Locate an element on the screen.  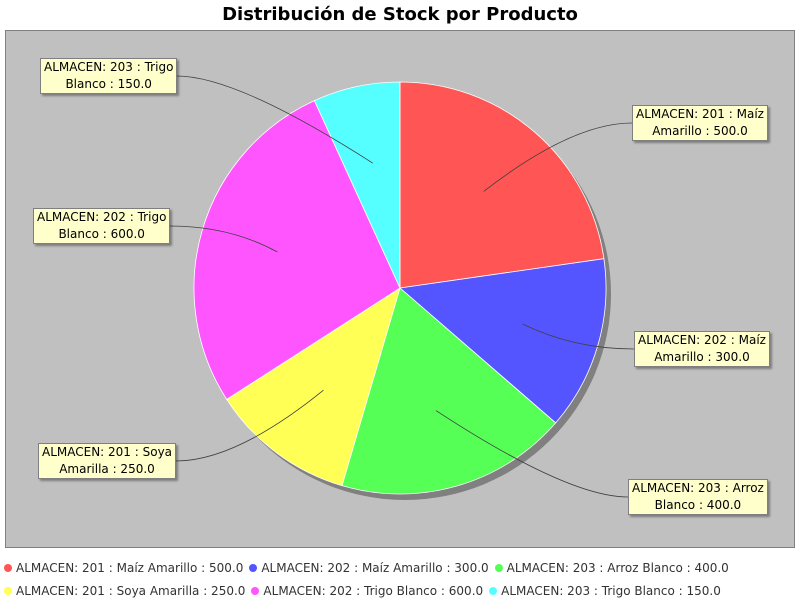
slice-label-line2-0: Amarillo : 500.0 is located at coordinates (700, 131).